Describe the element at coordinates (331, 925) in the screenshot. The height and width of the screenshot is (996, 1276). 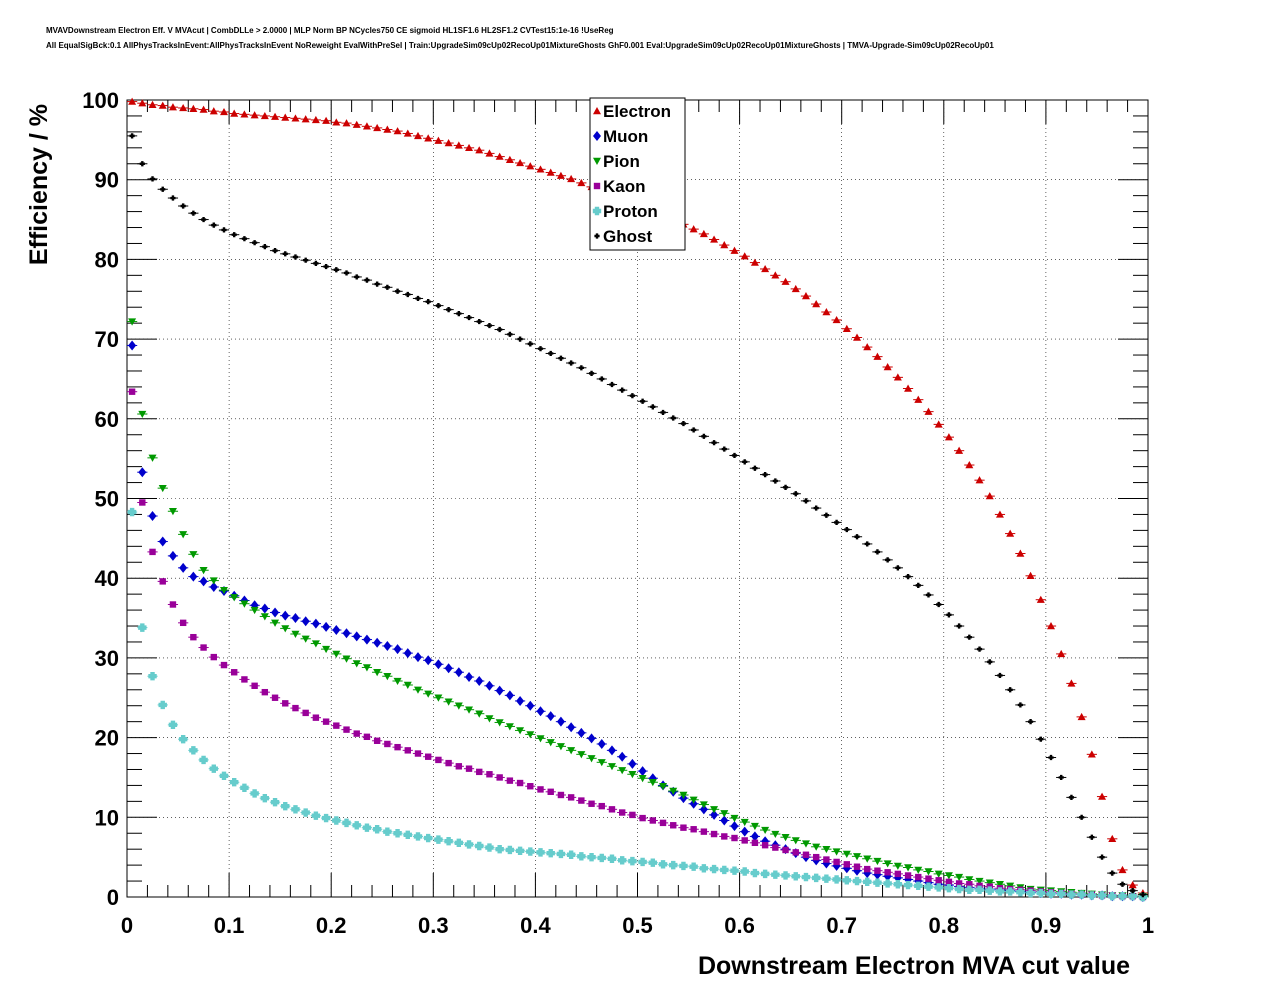
I see `x-tick-label: 0.2` at that location.